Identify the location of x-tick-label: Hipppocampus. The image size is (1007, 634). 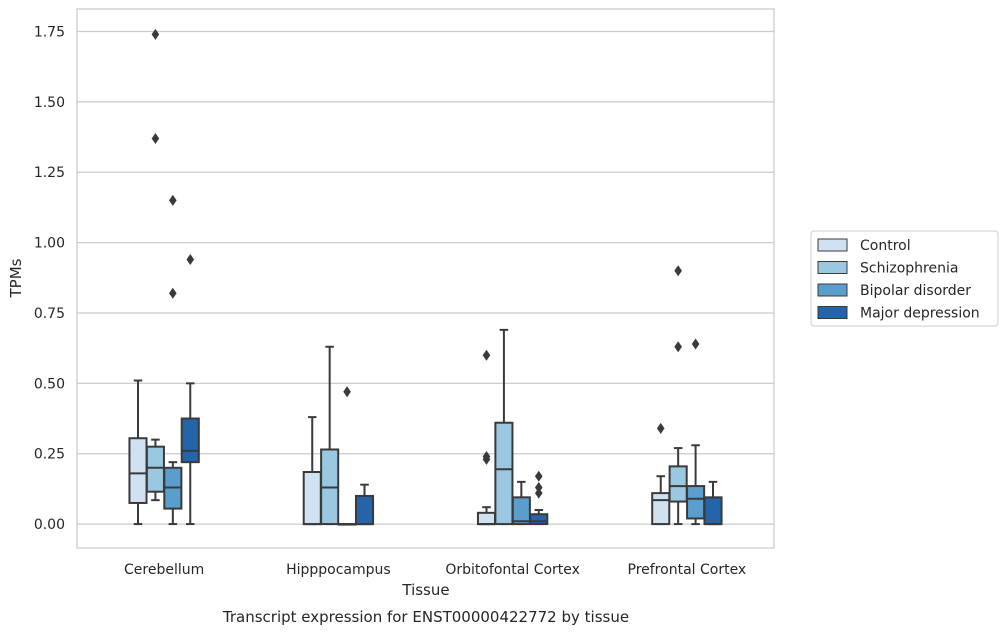
(338, 570).